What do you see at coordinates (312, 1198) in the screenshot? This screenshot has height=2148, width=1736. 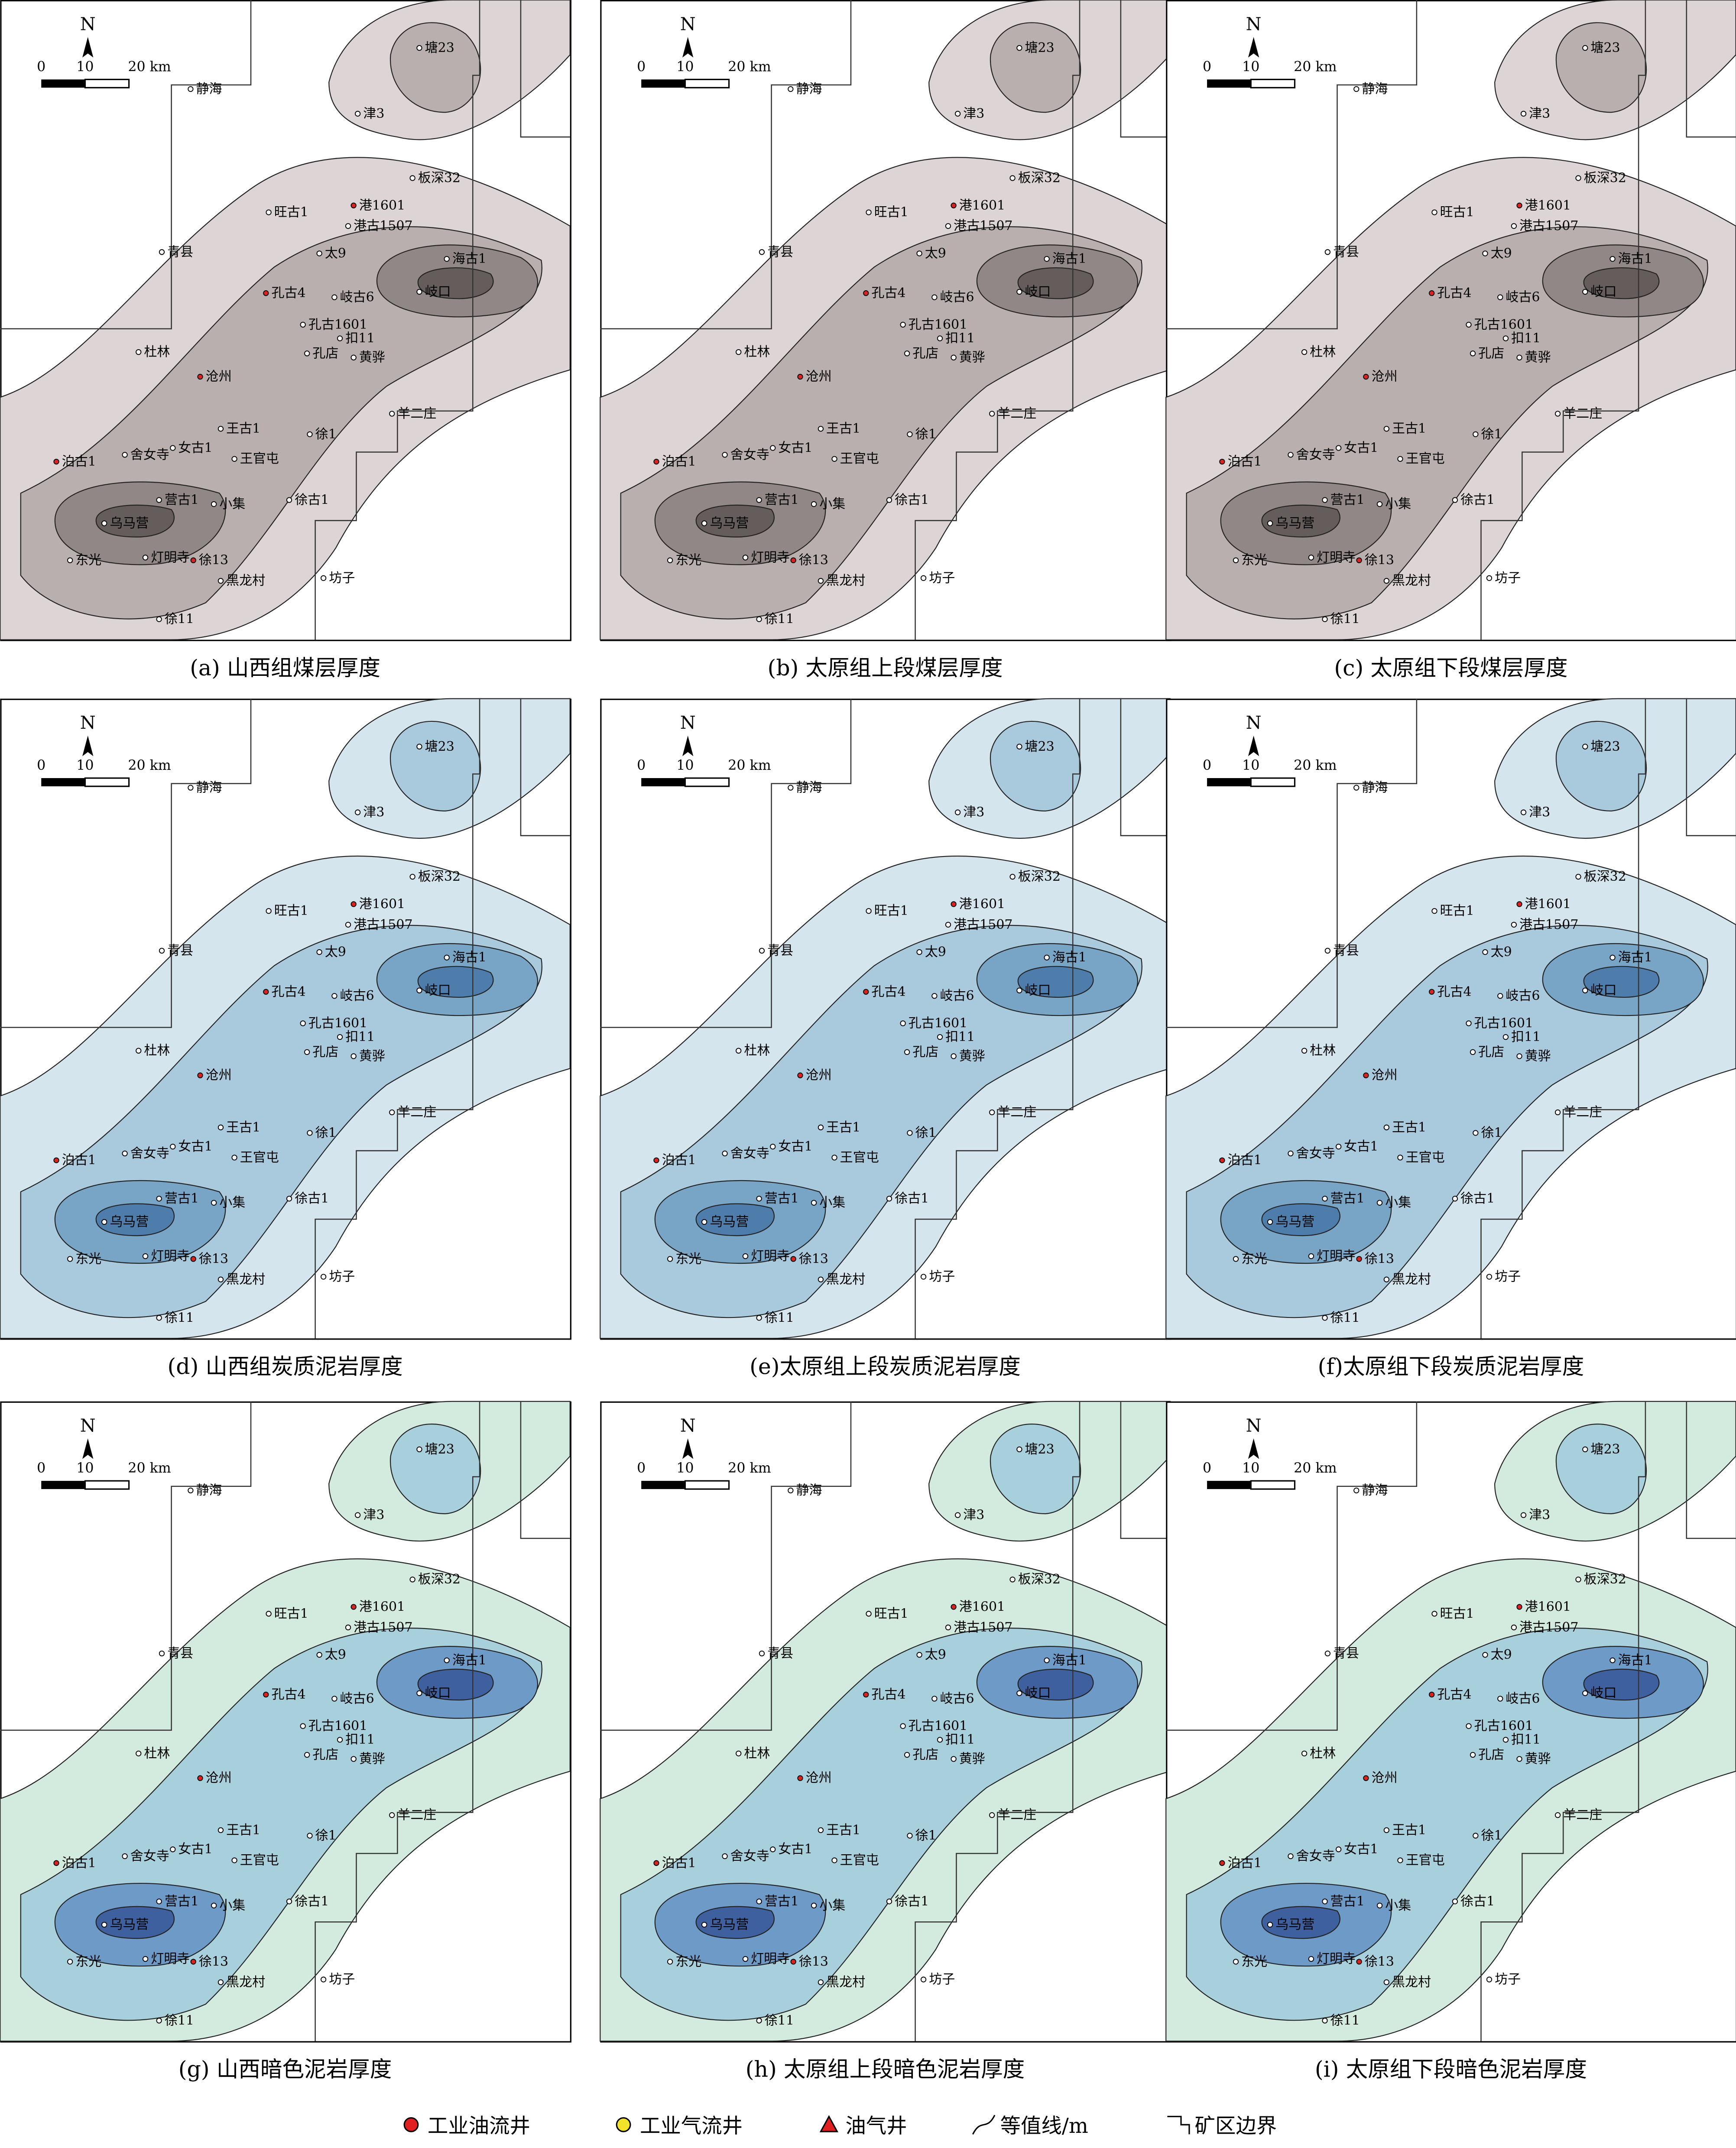 I see `place-label: 徐古1` at bounding box center [312, 1198].